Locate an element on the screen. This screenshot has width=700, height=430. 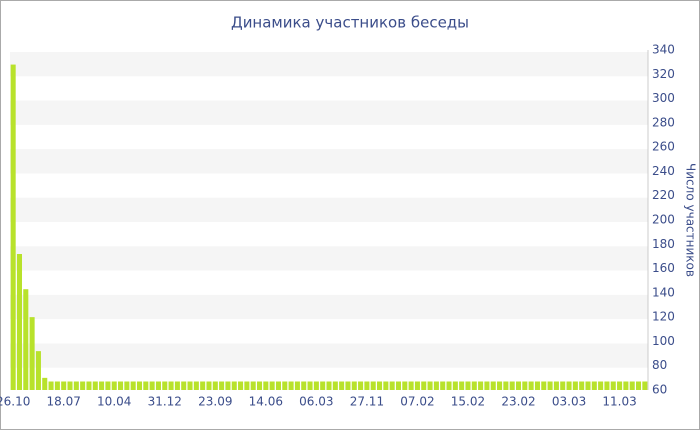
x-tick-label: 23.09 is located at coordinates (215, 402).